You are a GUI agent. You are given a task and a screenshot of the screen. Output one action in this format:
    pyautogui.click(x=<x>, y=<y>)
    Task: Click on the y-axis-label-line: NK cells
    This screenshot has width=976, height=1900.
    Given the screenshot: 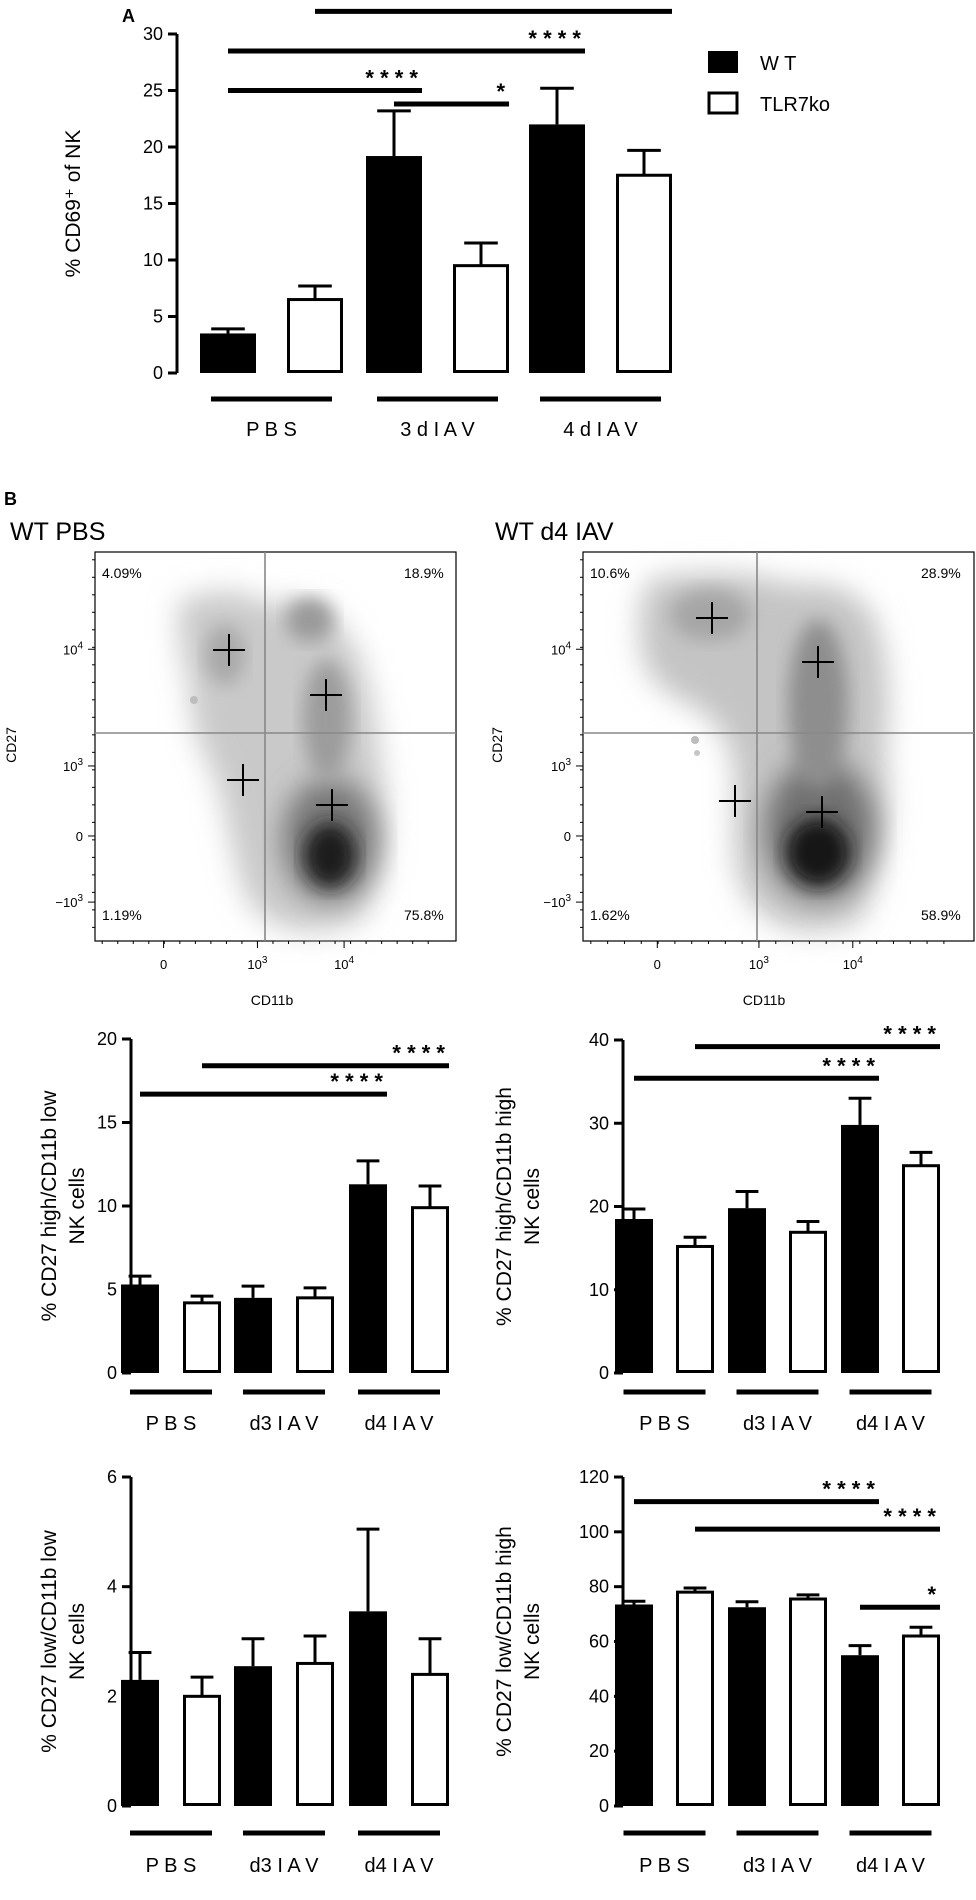 What is the action you would take?
    pyautogui.click(x=77, y=1205)
    